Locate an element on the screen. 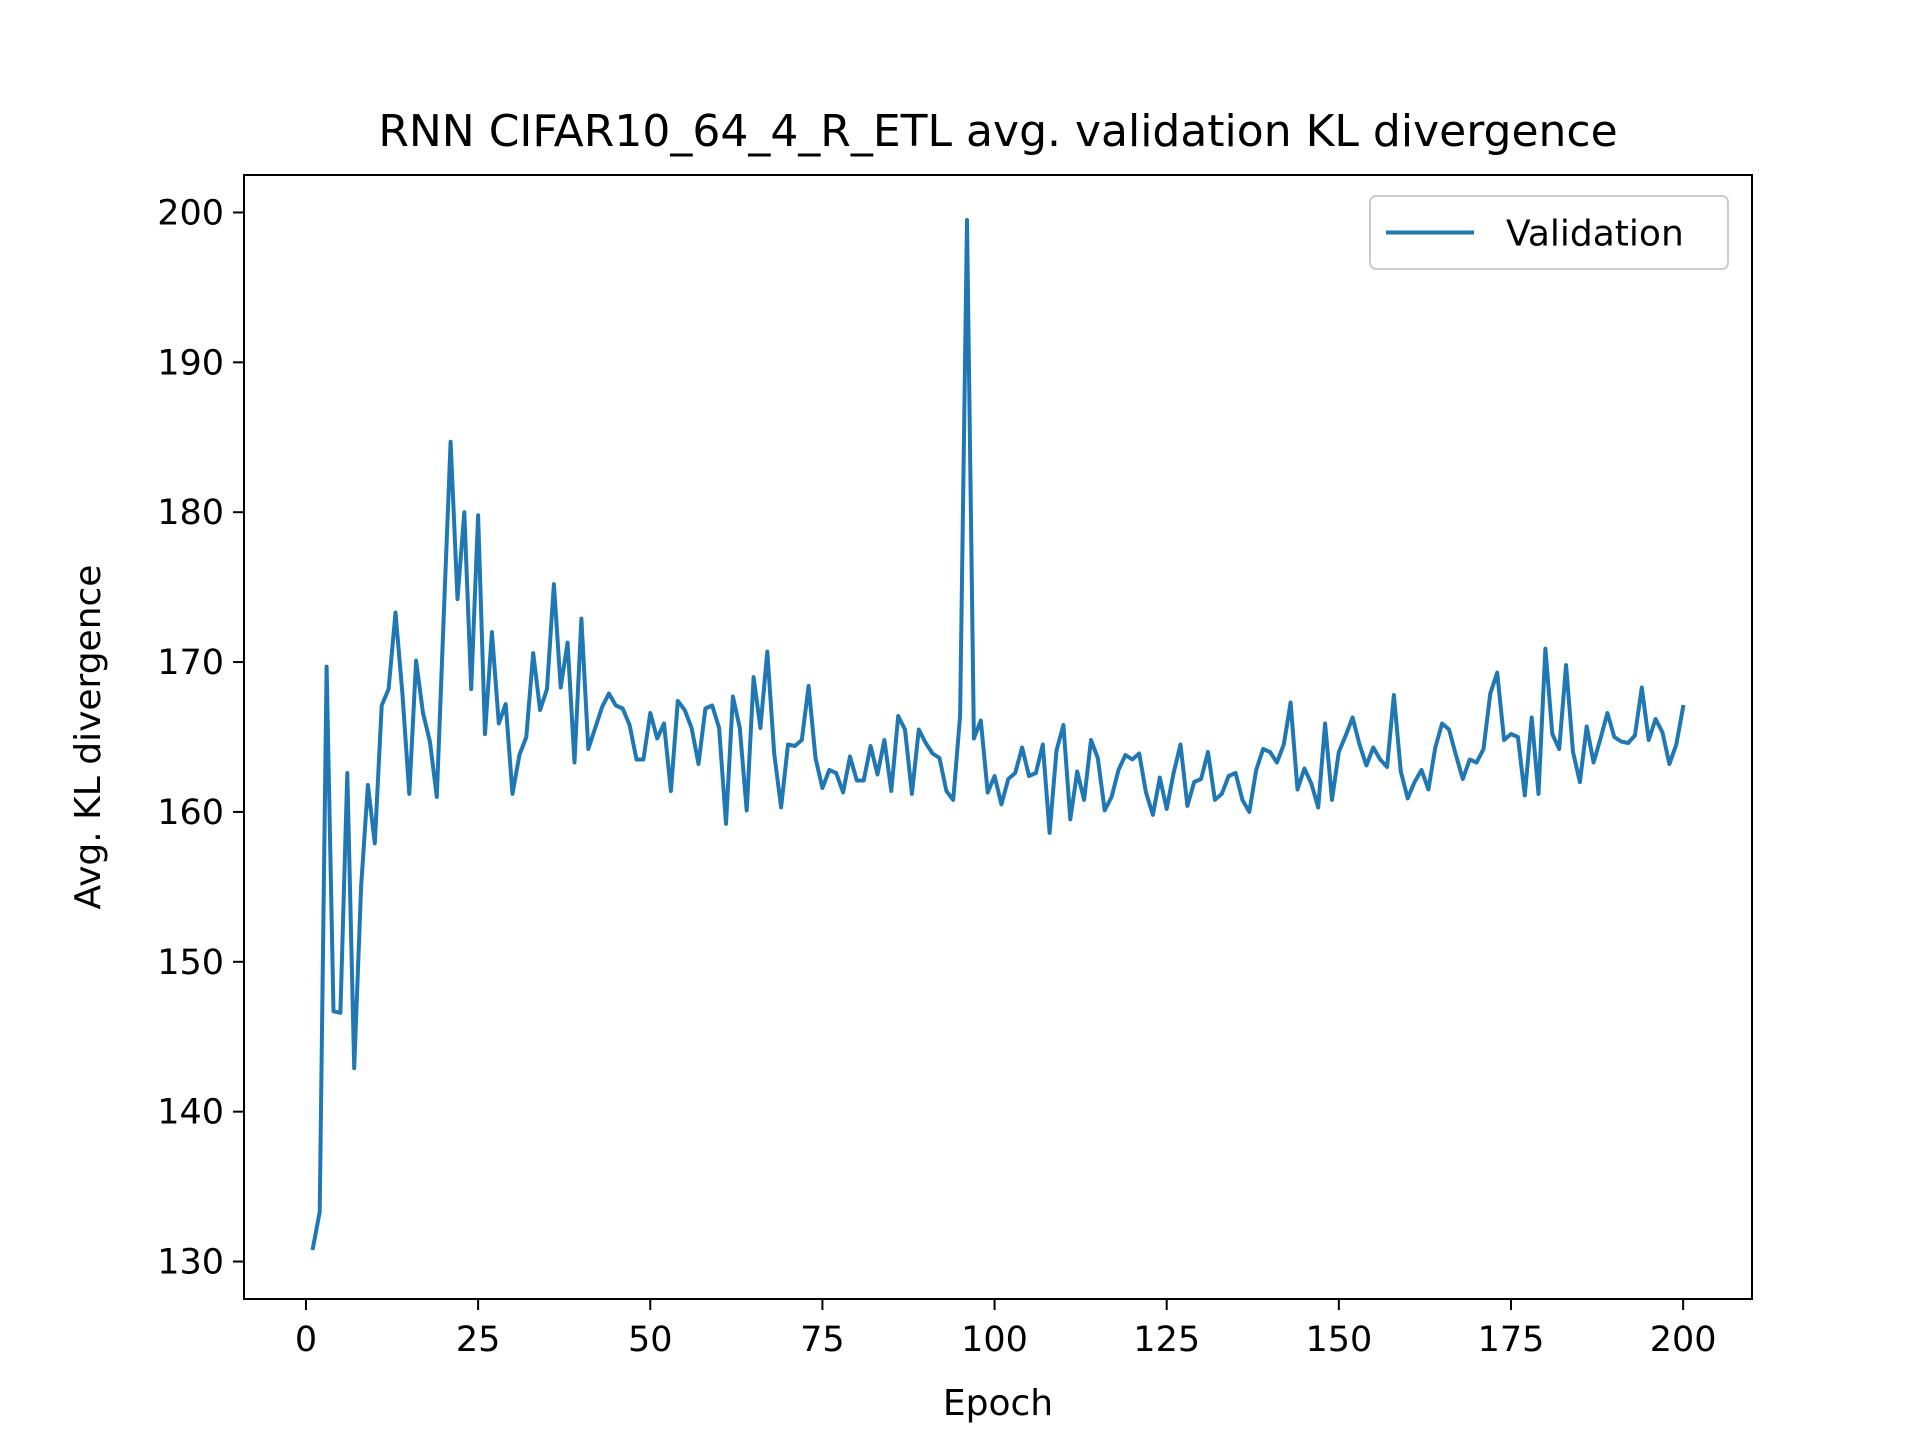  y-axis-label: Avg. KL divergence is located at coordinates (88, 737).